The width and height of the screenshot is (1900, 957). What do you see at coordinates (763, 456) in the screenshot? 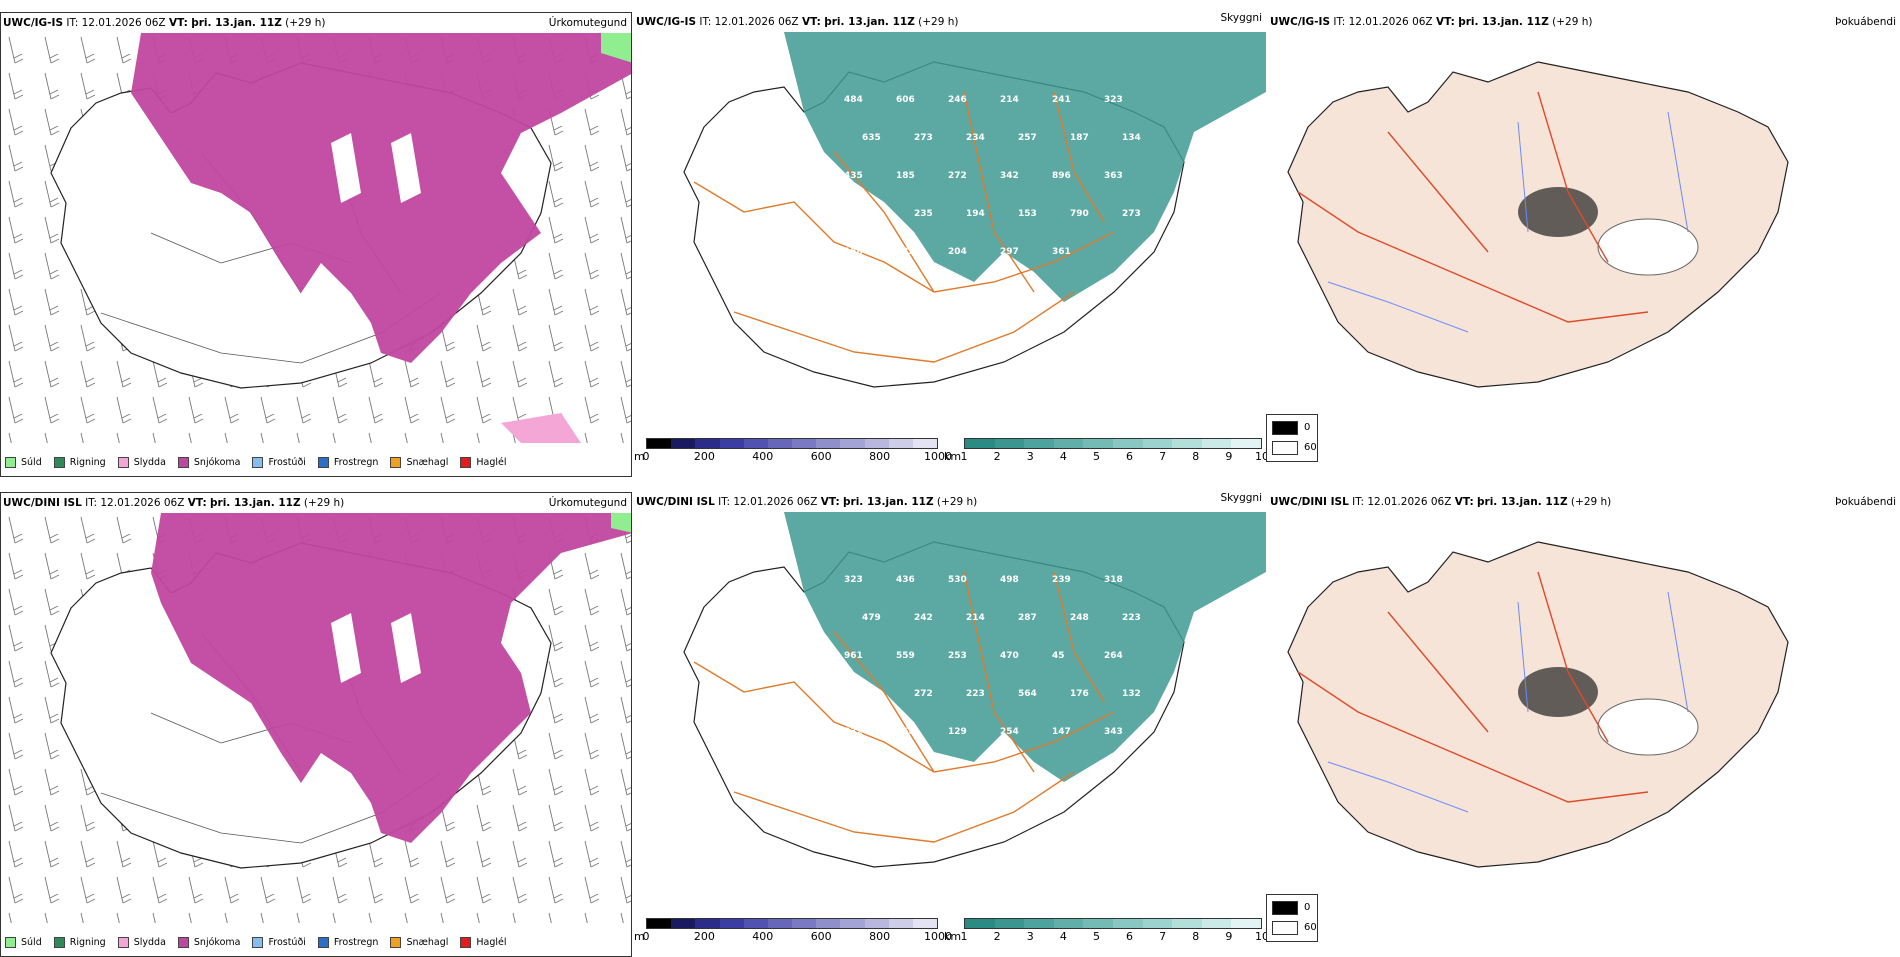
I see `height-tick-label: 400` at bounding box center [763, 456].